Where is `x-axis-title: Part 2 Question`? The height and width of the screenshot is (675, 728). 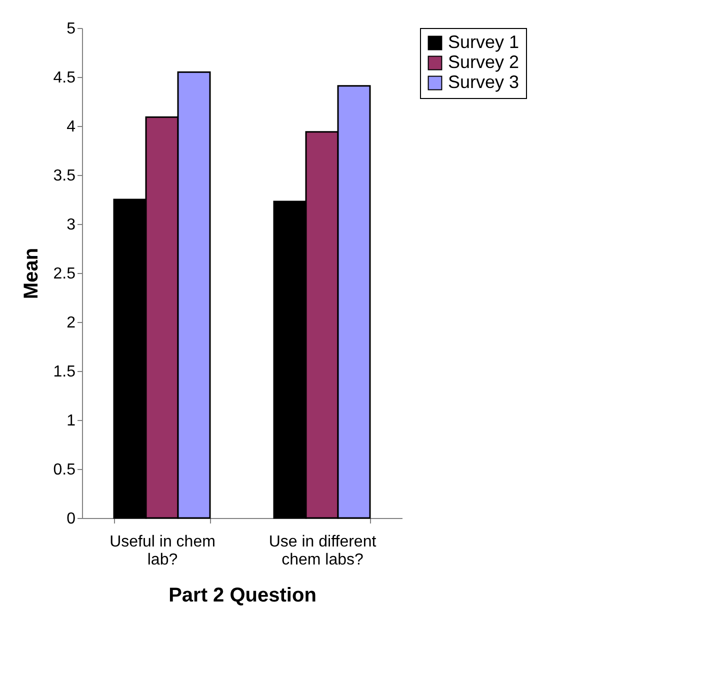 x-axis-title: Part 2 Question is located at coordinates (242, 595).